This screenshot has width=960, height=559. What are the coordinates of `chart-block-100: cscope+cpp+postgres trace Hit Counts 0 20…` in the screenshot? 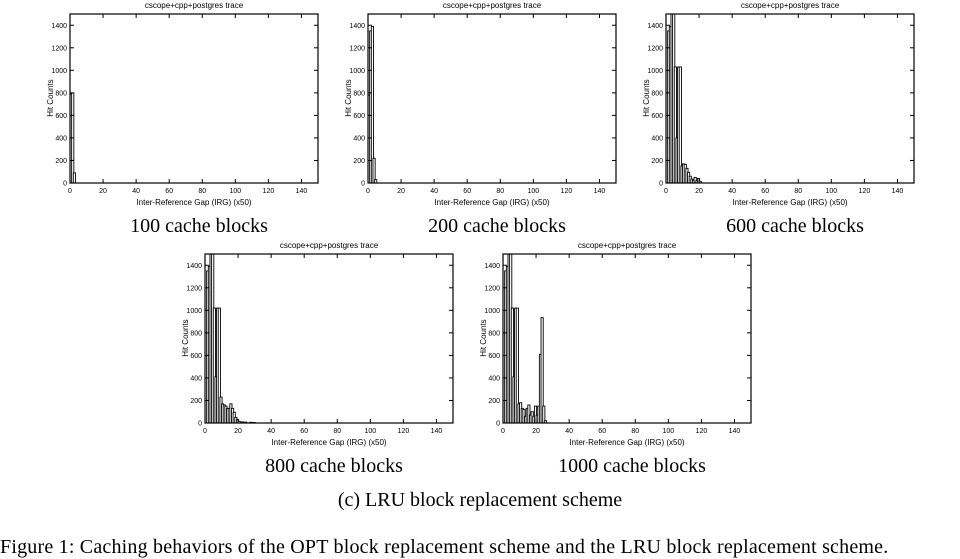 It's located at (179, 119).